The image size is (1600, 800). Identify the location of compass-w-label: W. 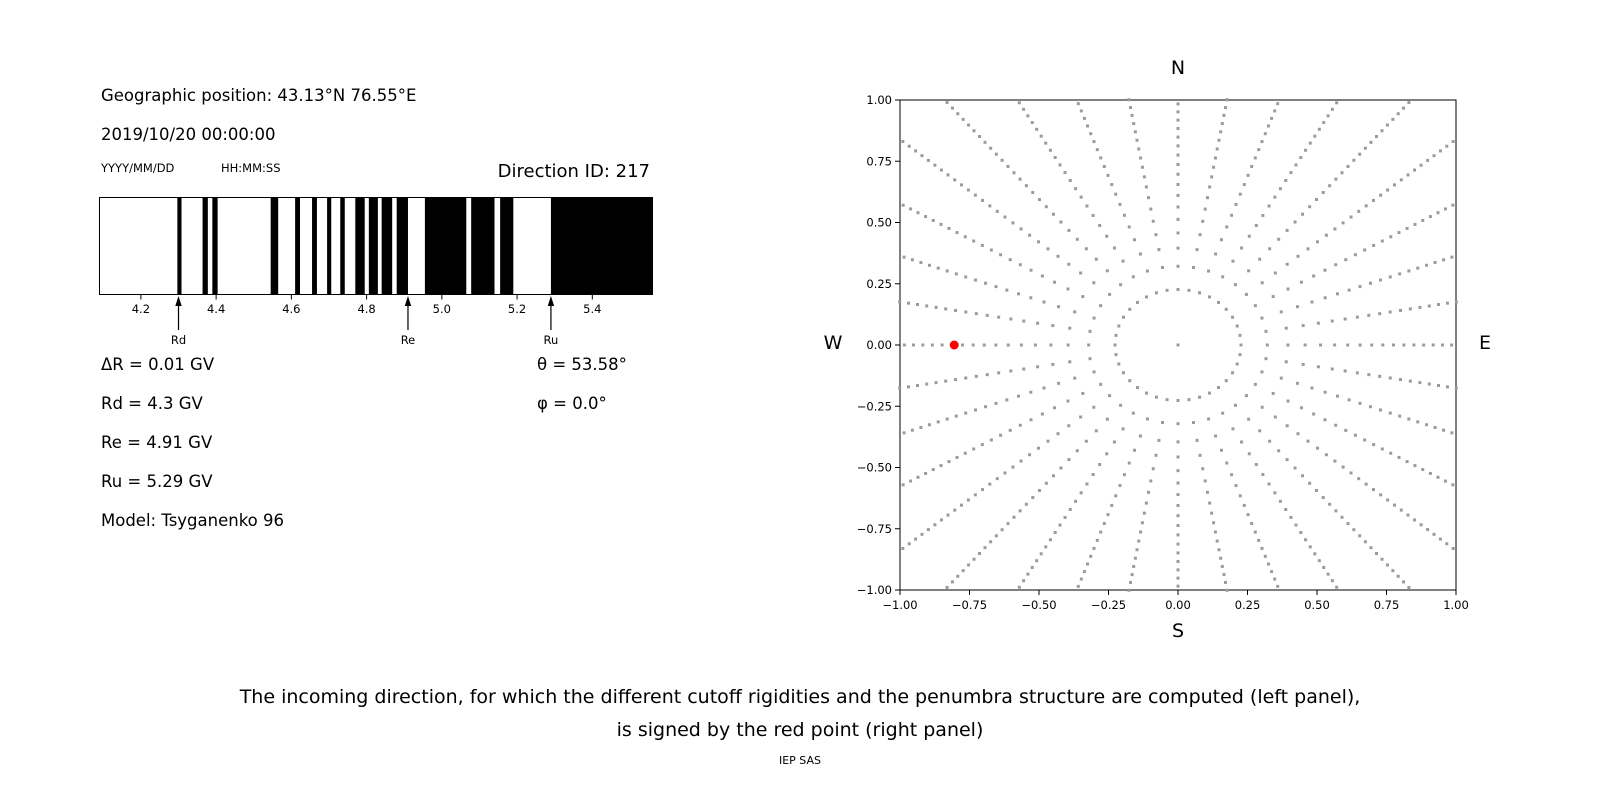
(833, 343).